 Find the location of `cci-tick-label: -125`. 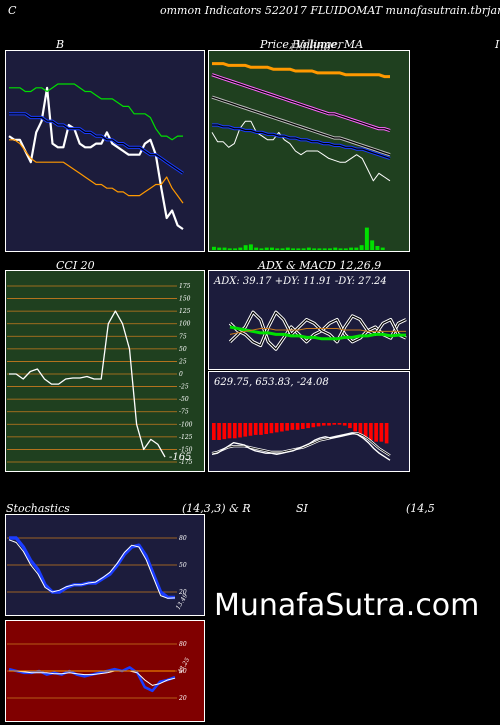

cci-tick-label: -125 is located at coordinates (186, 437).